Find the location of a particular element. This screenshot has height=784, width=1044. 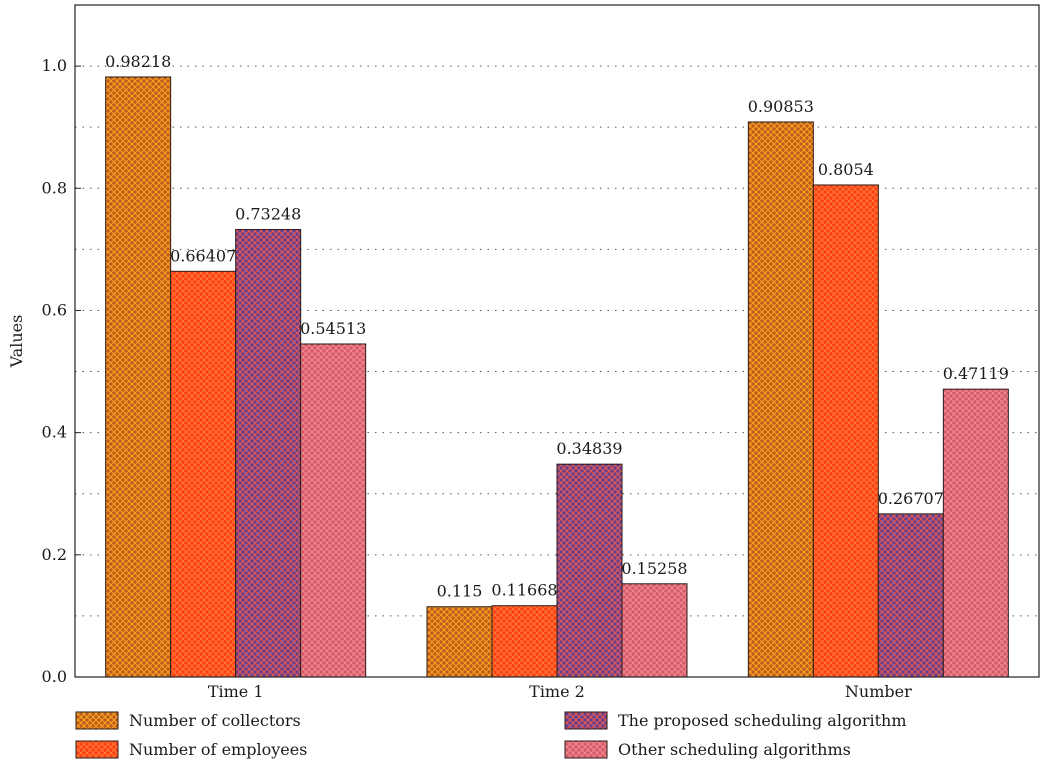

y-tick-label: 0.2 is located at coordinates (54, 554).